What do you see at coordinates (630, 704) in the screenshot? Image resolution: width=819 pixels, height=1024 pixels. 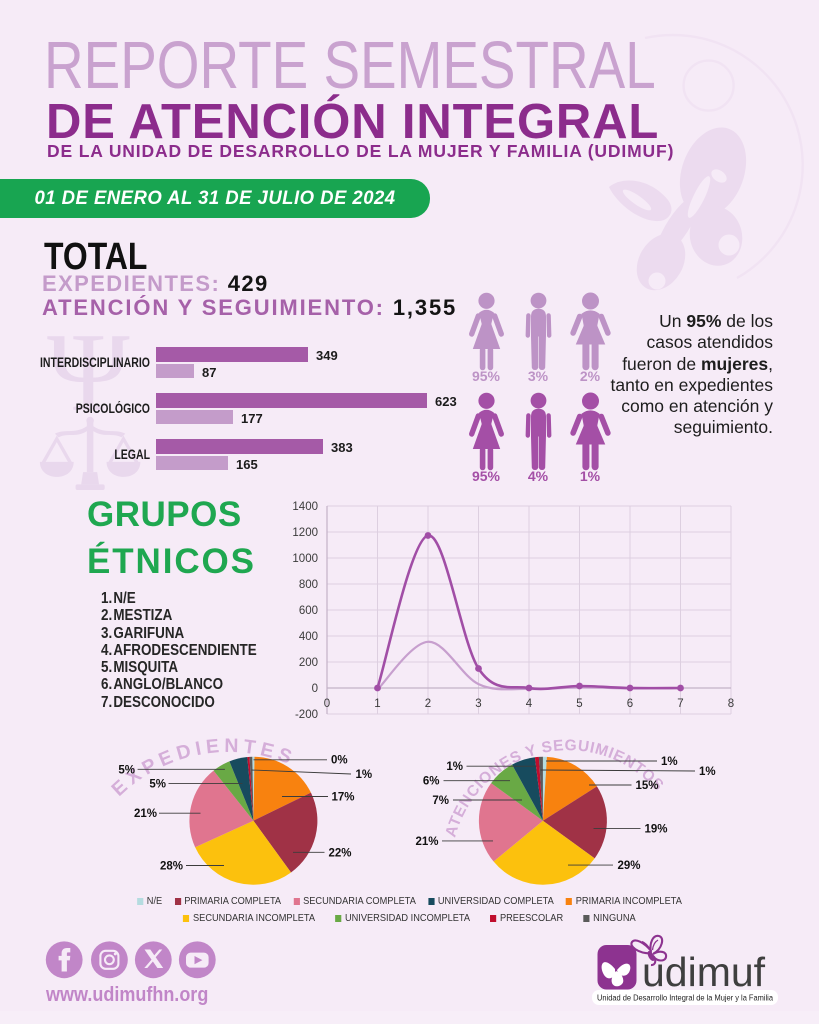 I see `svg-text: 6` at bounding box center [630, 704].